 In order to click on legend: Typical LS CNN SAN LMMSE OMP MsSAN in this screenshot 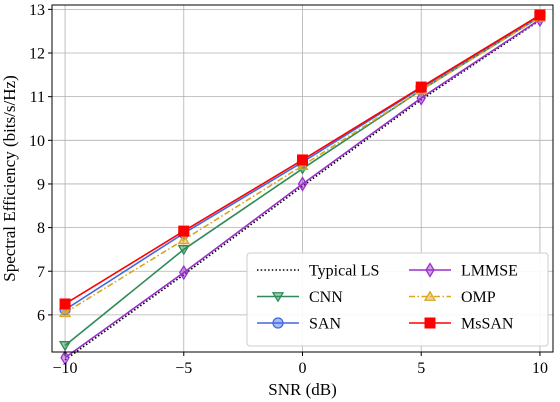, I will do `click(397, 299)`.